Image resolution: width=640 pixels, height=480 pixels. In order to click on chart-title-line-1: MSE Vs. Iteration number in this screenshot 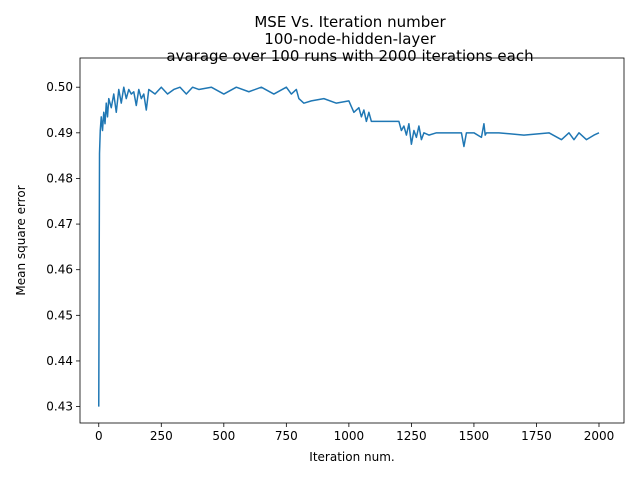, I will do `click(350, 22)`.